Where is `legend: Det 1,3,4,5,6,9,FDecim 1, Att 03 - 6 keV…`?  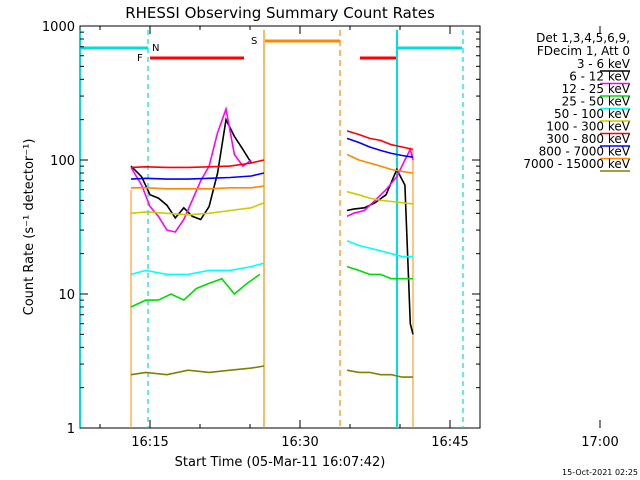 legend: Det 1,3,4,5,6,9,FDecim 1, Att 03 - 6 keV… is located at coordinates (577, 101).